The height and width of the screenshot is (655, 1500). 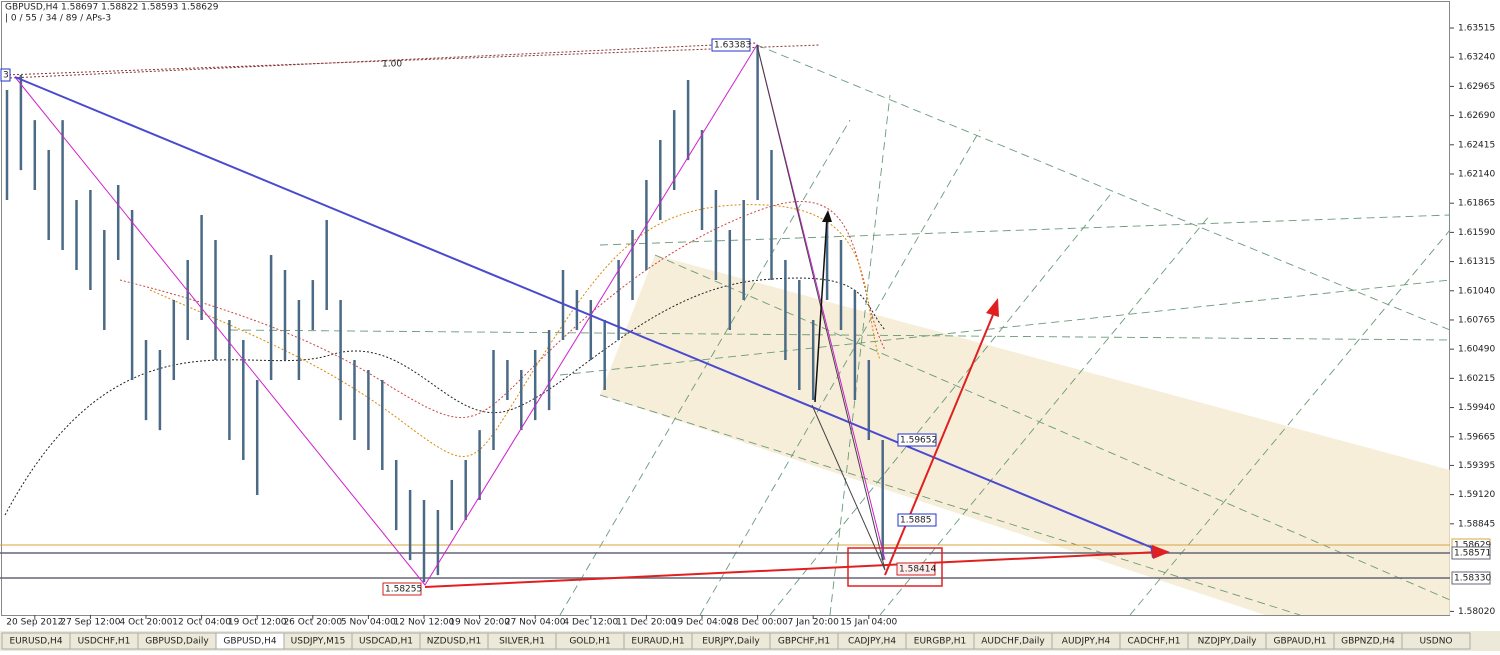 I want to click on tab-label: EURJPY,Daily, so click(x=731, y=642).